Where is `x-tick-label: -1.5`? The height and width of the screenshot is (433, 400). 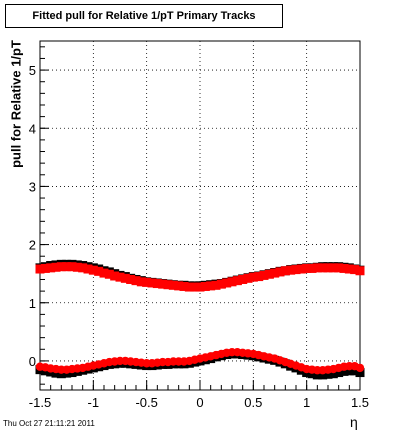
x-tick-label: -1.5 is located at coordinates (40, 402).